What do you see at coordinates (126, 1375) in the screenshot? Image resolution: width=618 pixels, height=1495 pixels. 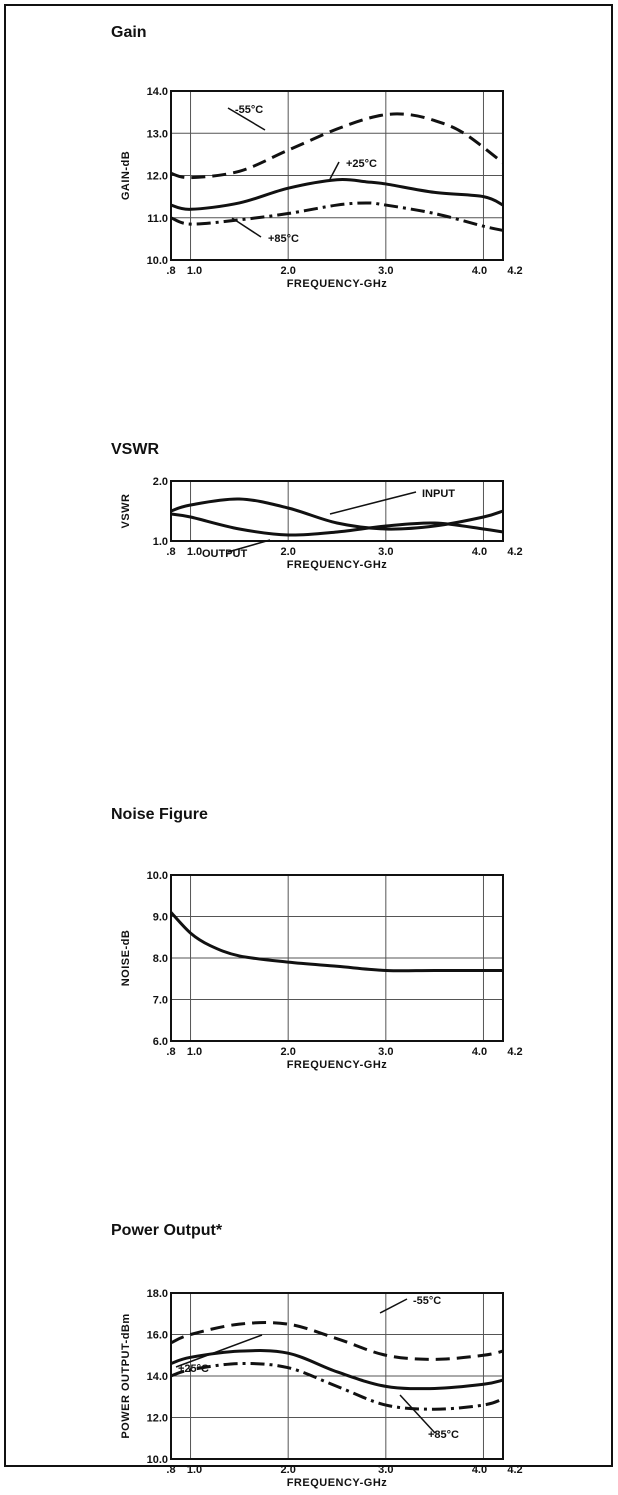 I see `y-axis-label: POWER OUTPUT-dBm` at bounding box center [126, 1375].